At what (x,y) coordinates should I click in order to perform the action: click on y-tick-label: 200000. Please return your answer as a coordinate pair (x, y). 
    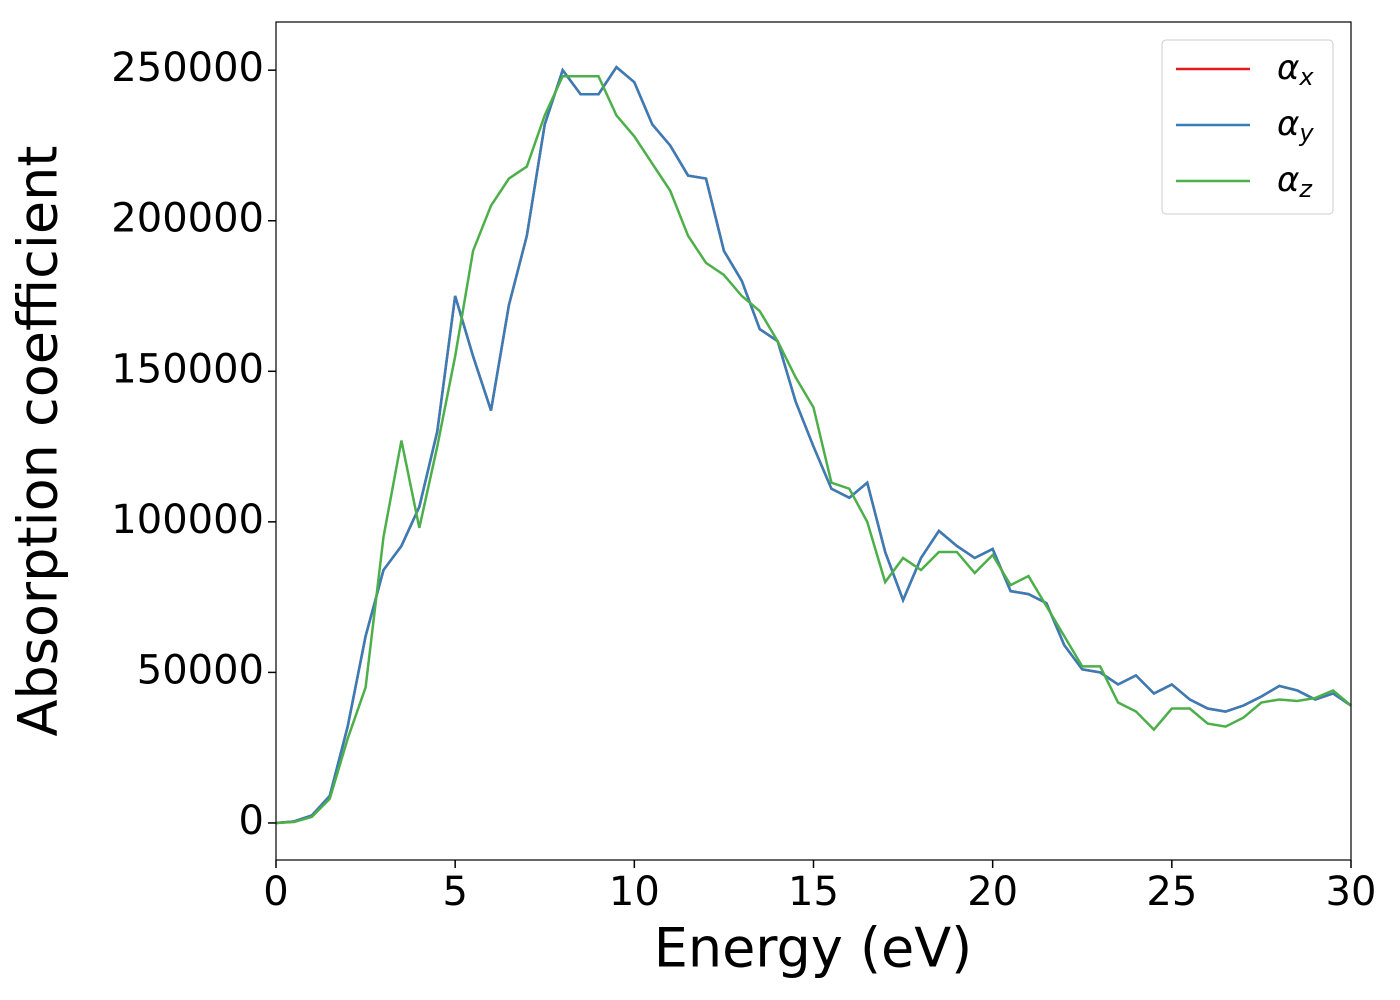
    Looking at the image, I should click on (187, 219).